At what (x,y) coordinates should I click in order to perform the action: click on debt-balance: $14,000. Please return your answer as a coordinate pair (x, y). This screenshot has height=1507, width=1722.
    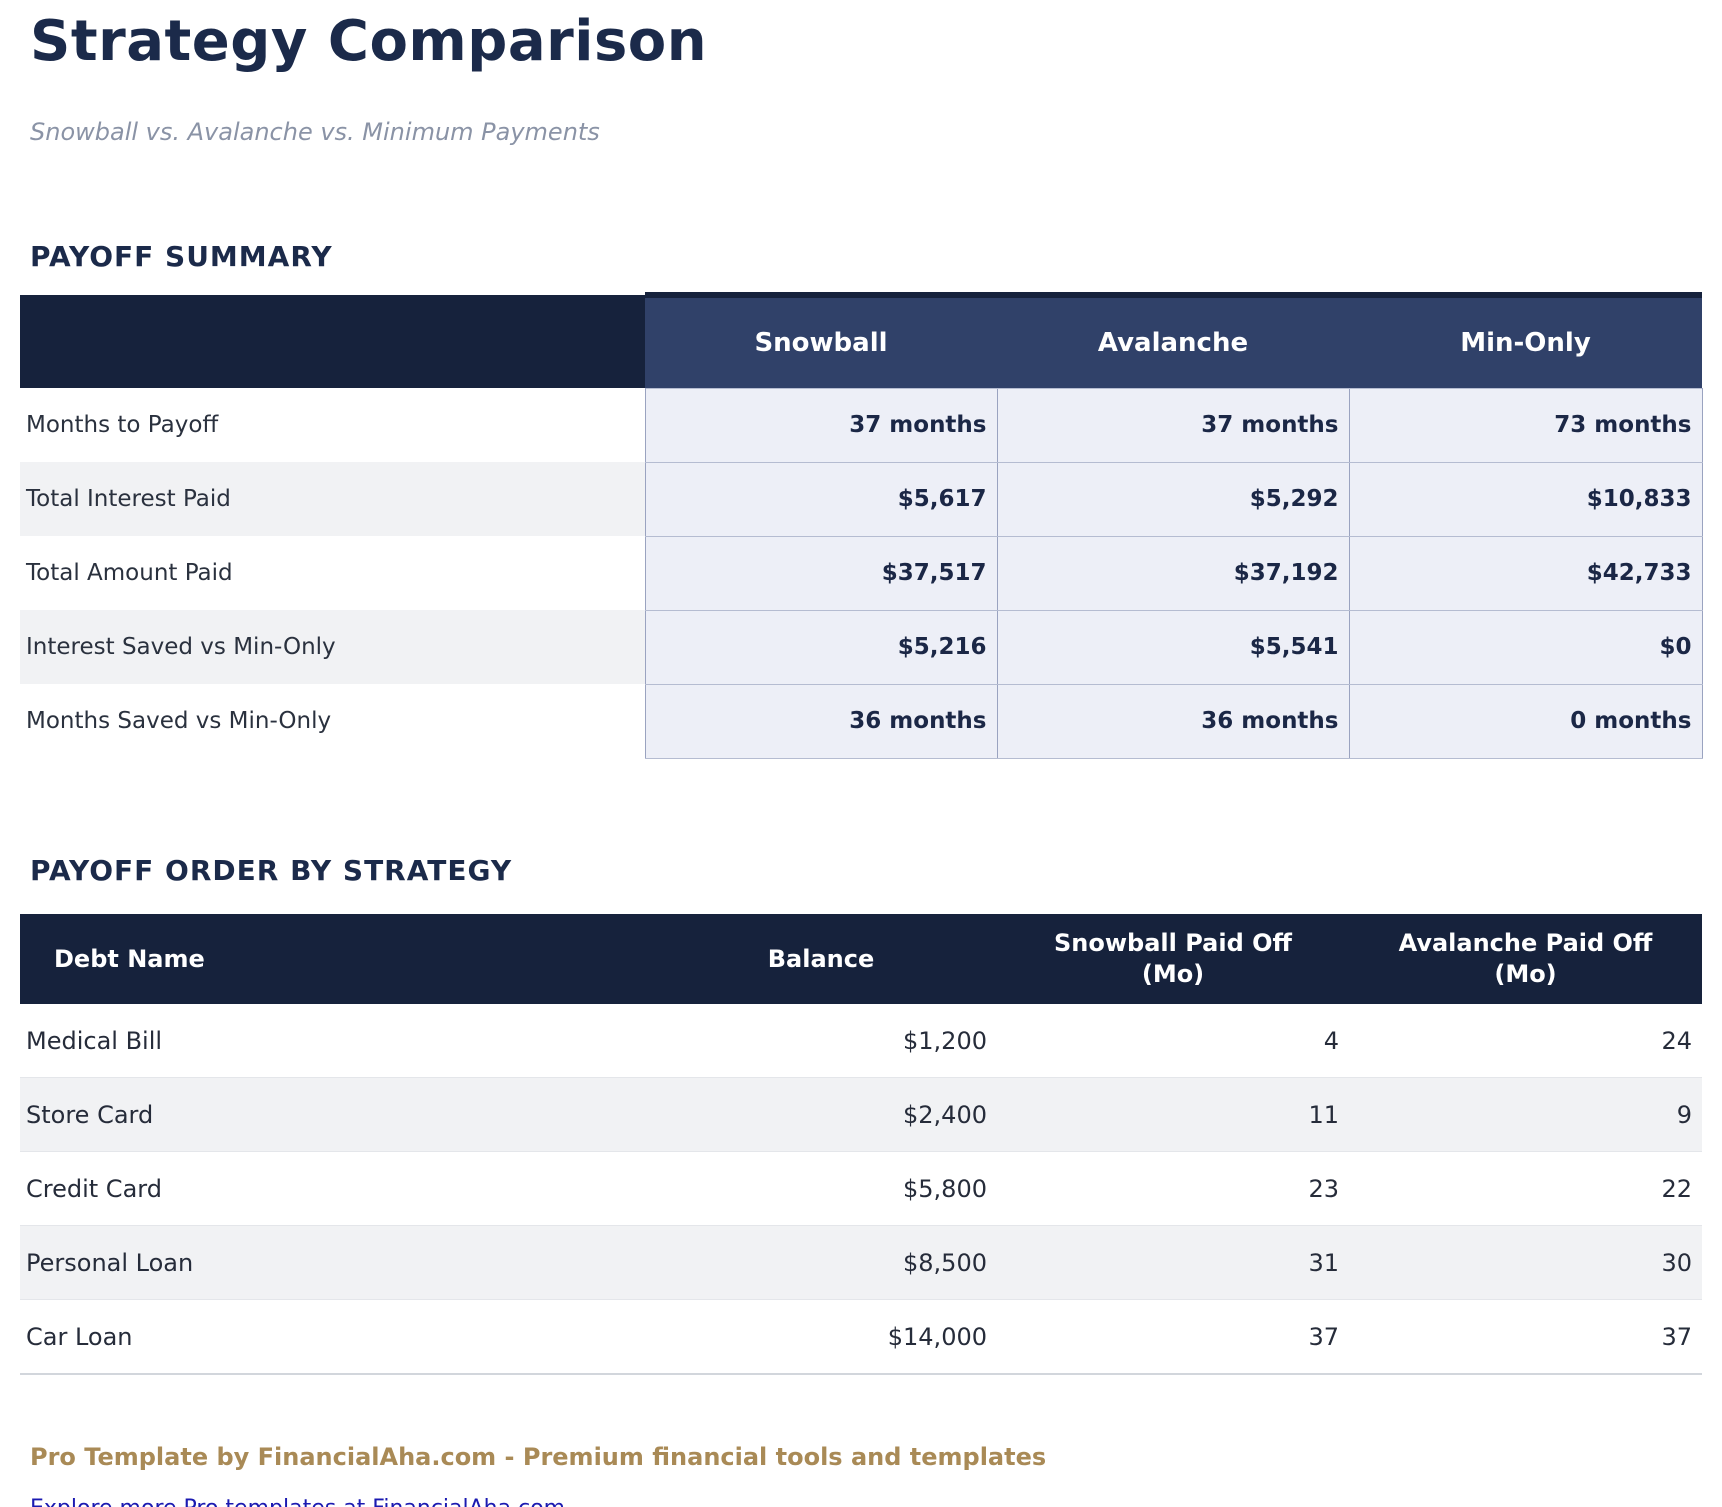
    Looking at the image, I should click on (821, 1337).